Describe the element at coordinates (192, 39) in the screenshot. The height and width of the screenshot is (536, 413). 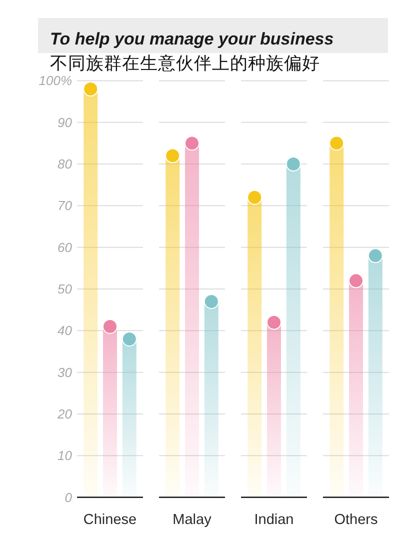
I see `chart-title: To help you manage your business` at that location.